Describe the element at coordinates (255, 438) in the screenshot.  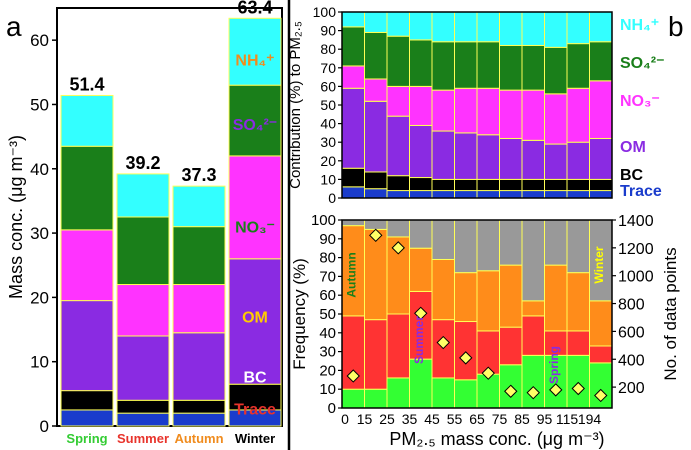
I see `panel-a-category-label: Winter` at that location.